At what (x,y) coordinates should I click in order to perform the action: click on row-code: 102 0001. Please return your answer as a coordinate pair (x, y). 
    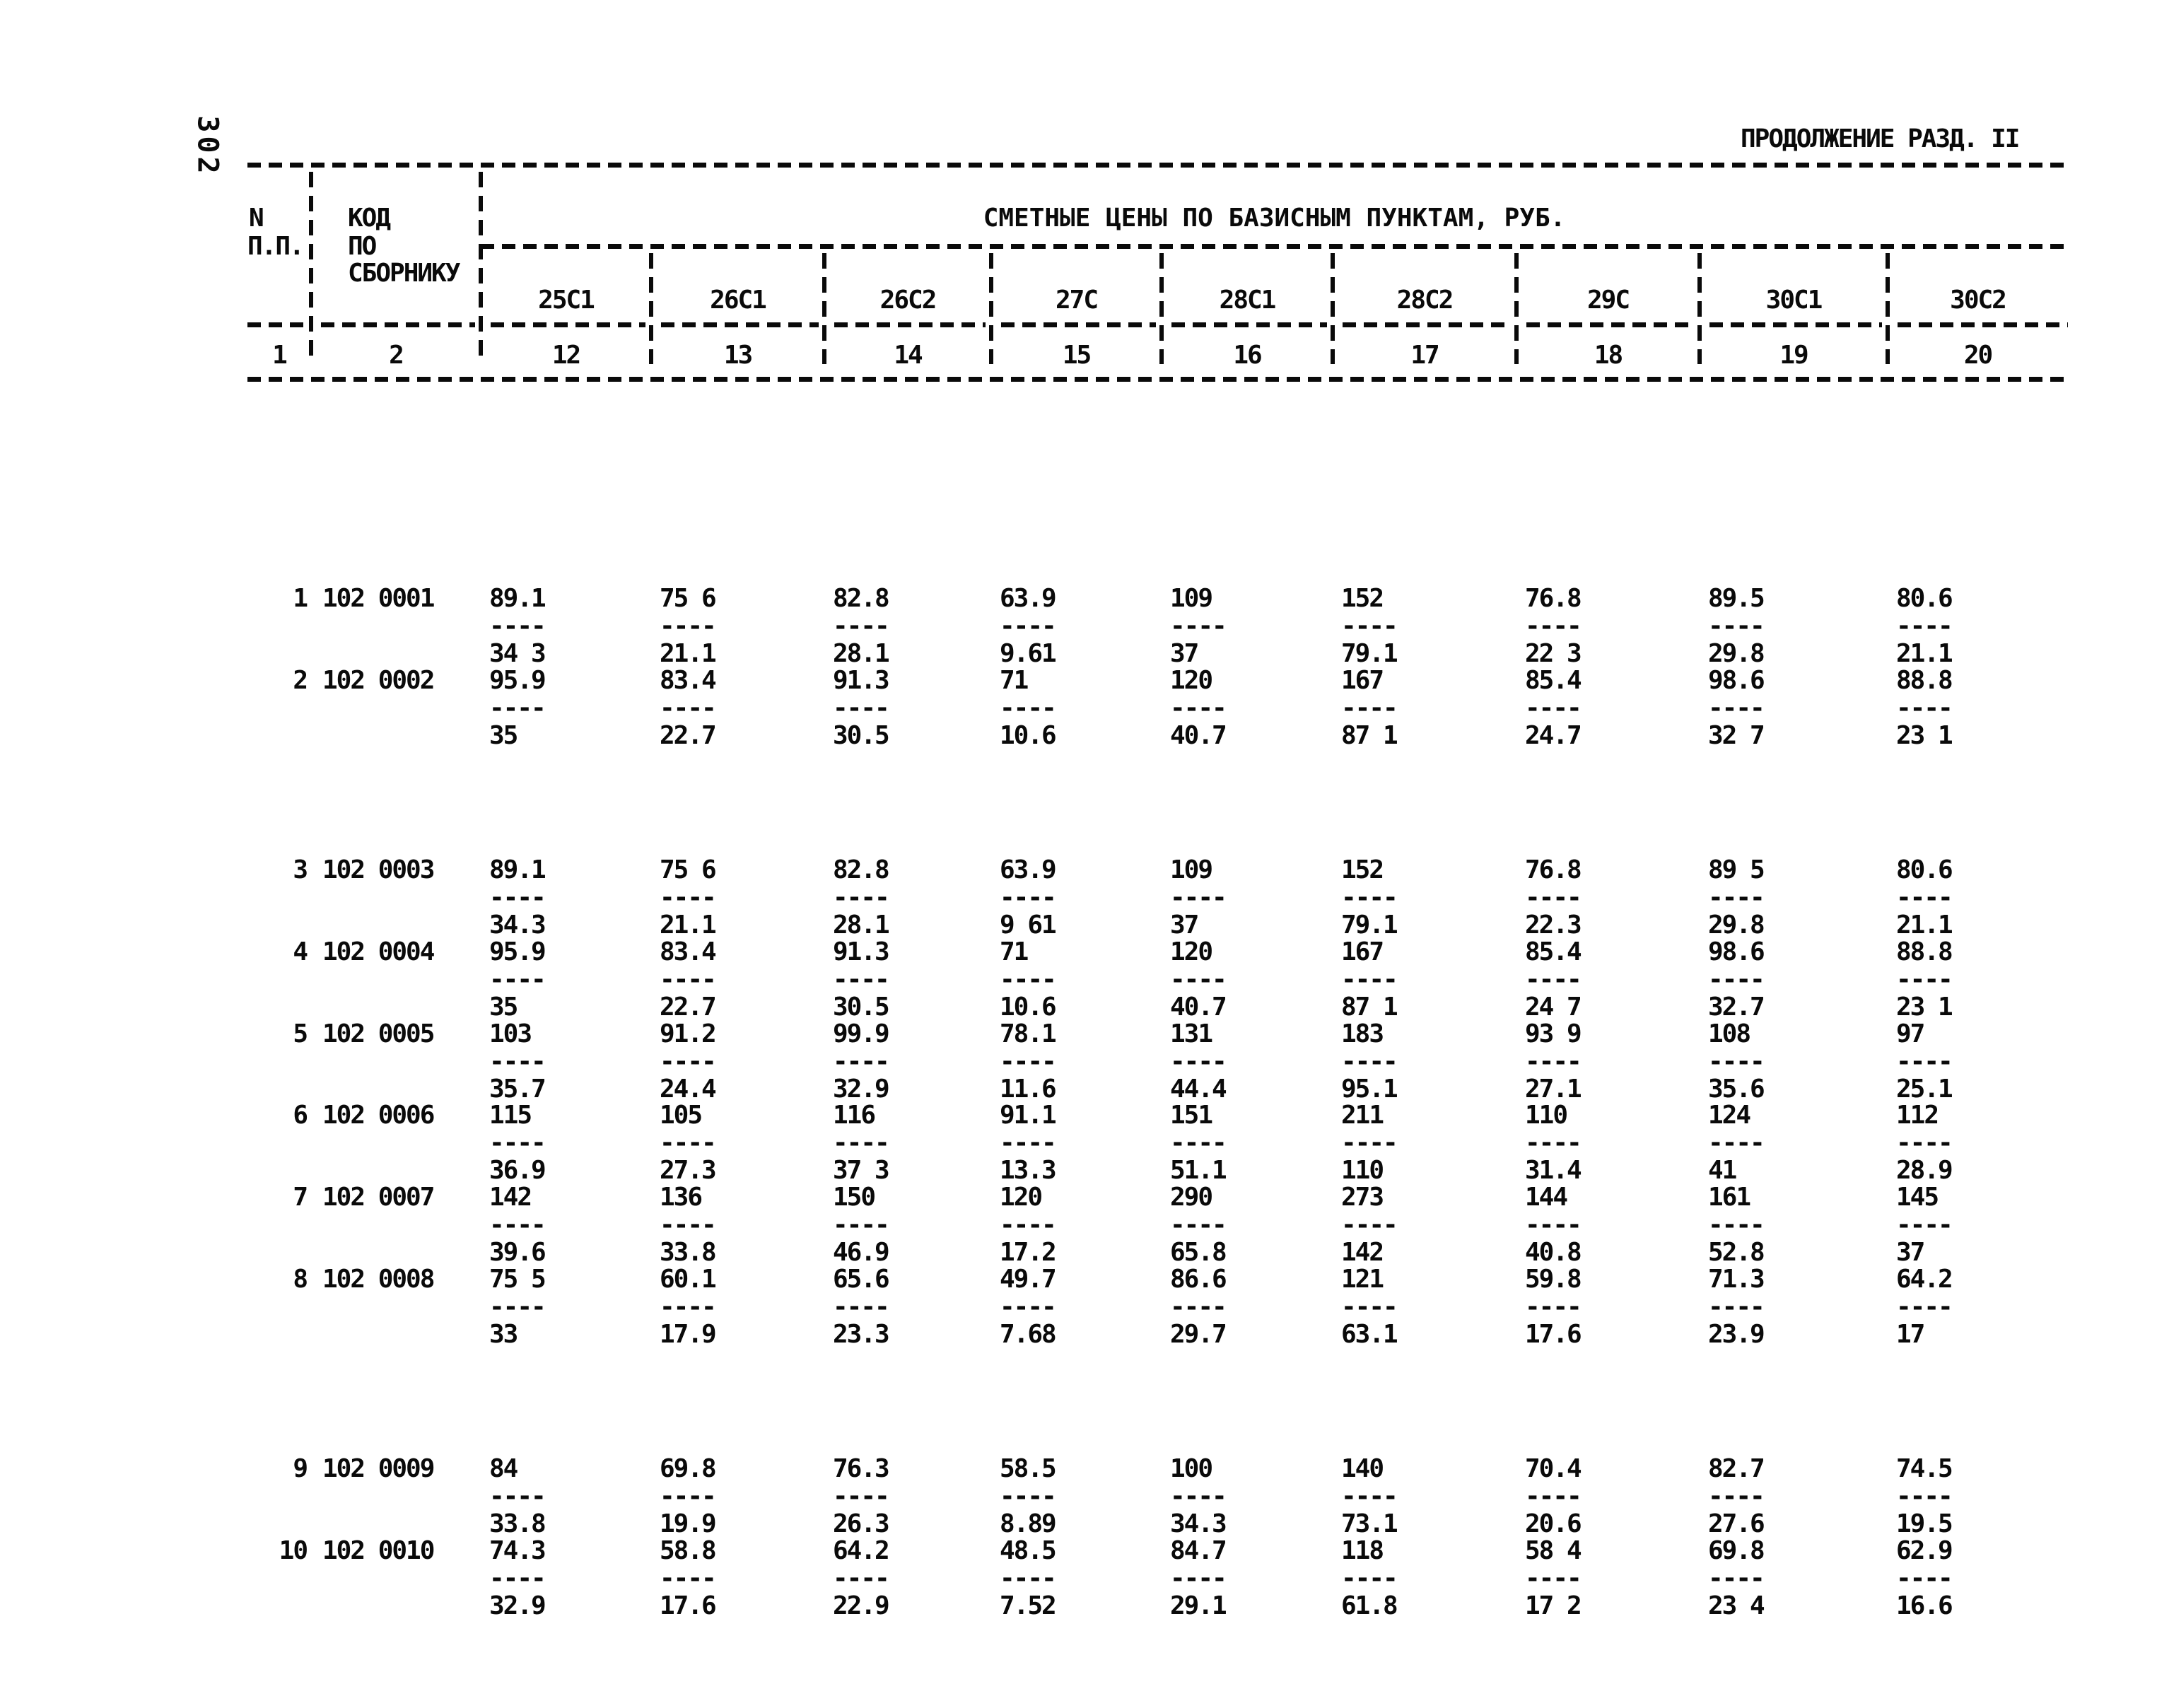
    Looking at the image, I should click on (379, 598).